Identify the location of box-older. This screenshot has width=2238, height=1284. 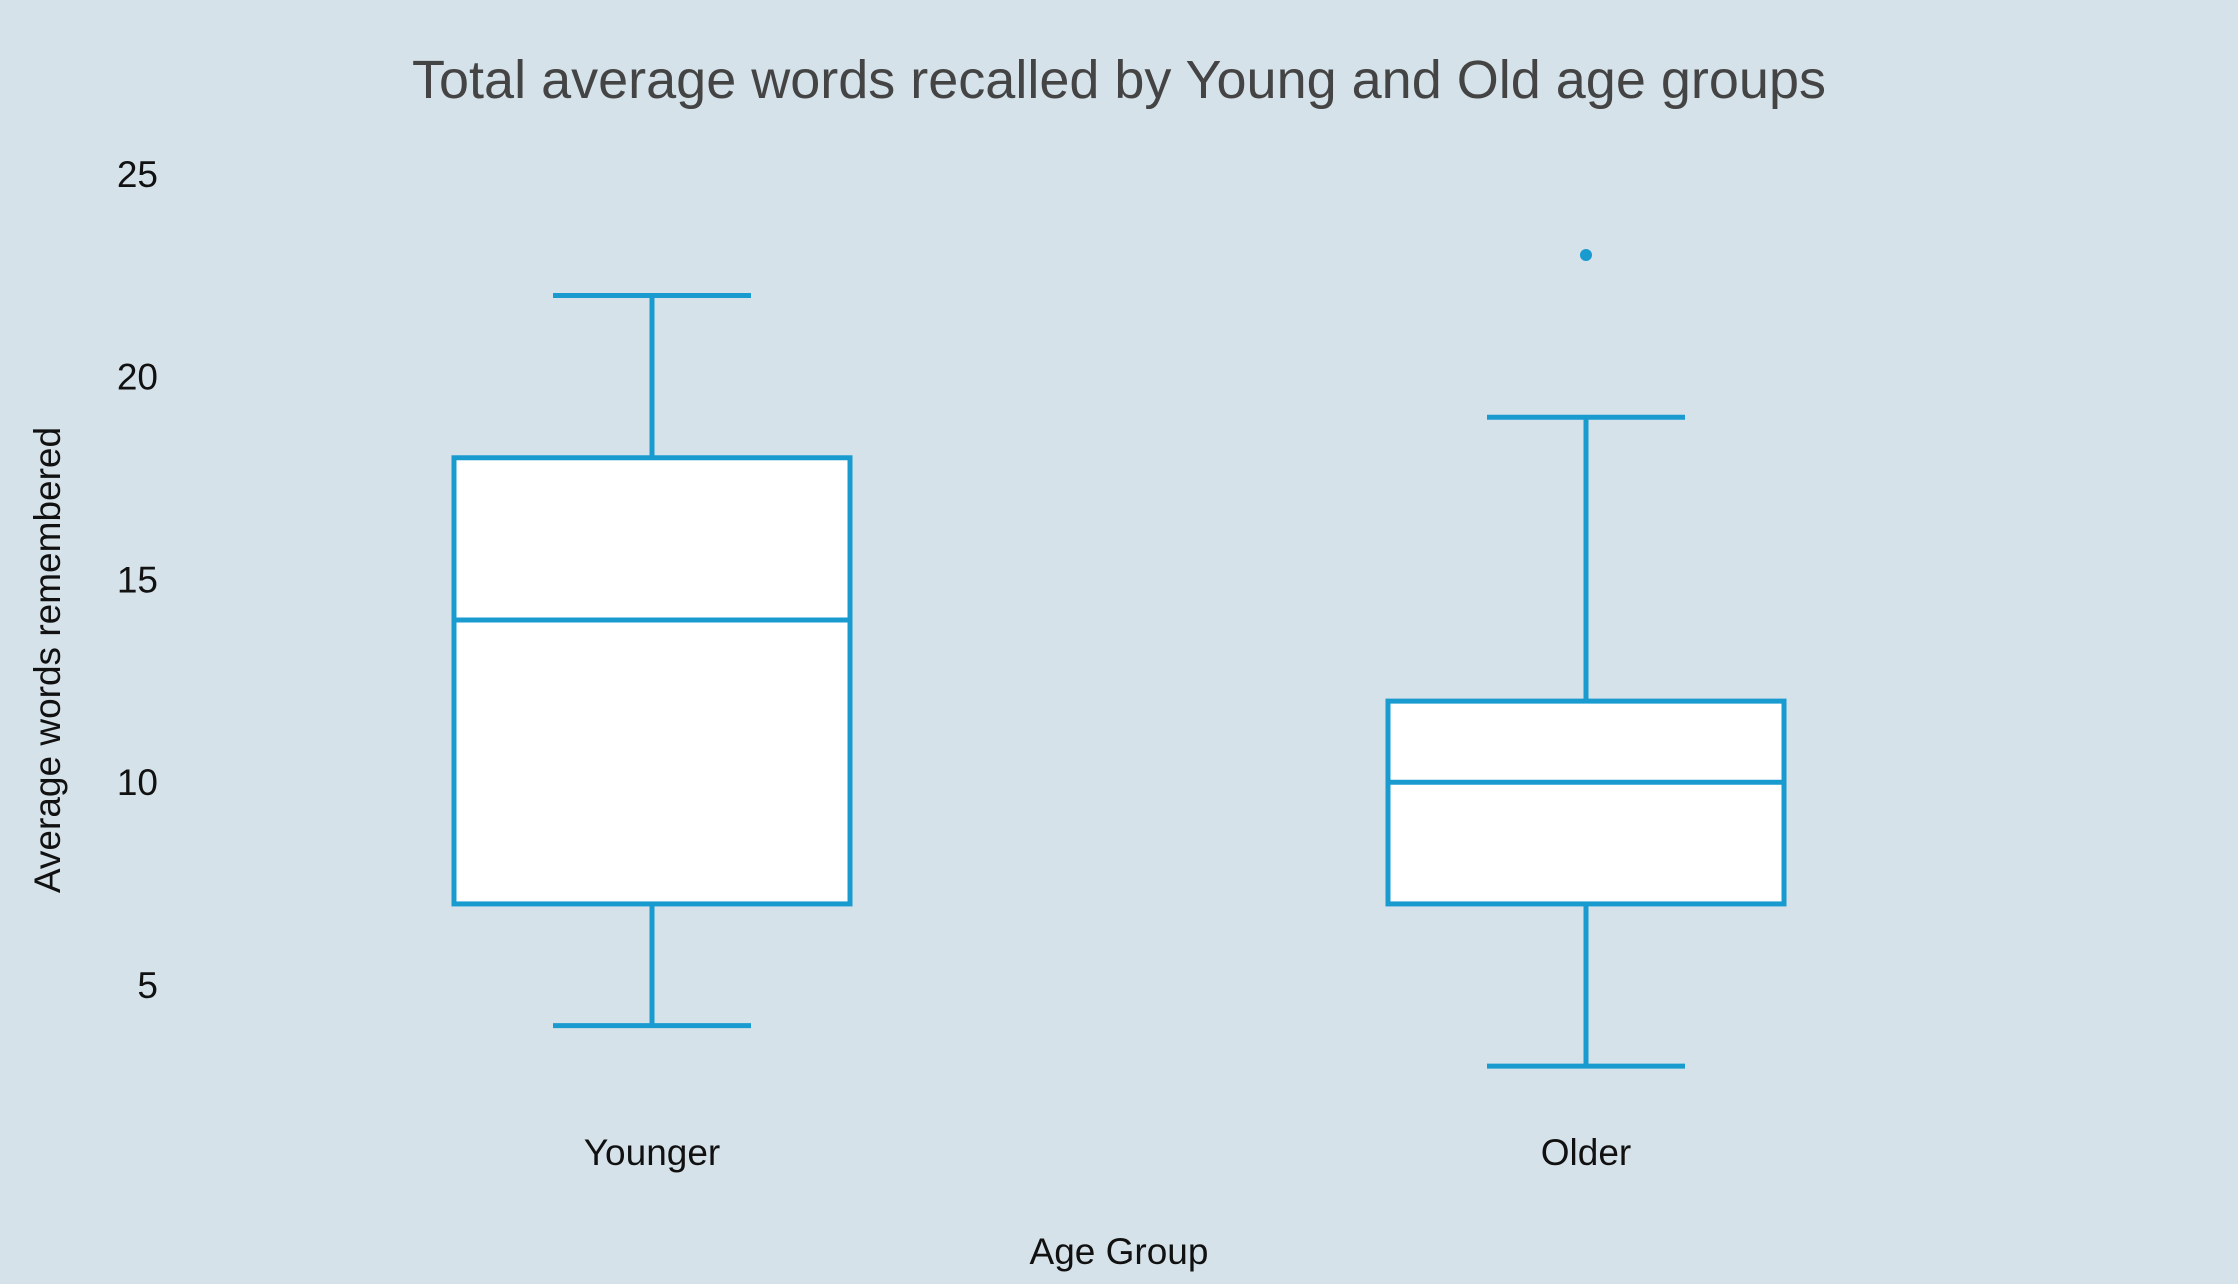
(1586, 658).